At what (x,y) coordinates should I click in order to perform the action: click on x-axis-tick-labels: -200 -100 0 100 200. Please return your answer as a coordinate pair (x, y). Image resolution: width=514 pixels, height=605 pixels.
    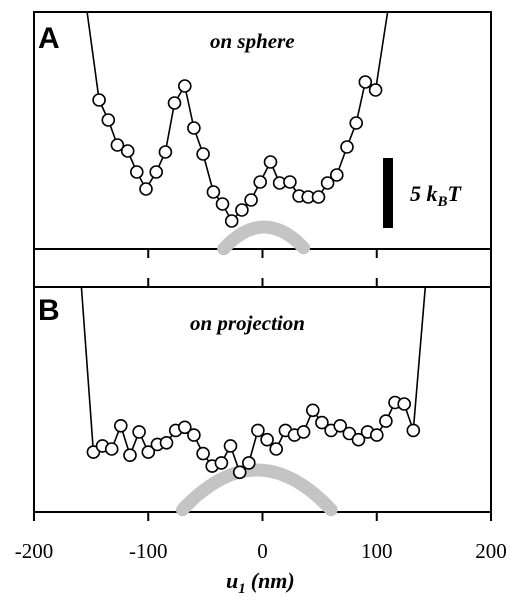
    Looking at the image, I should click on (261, 551).